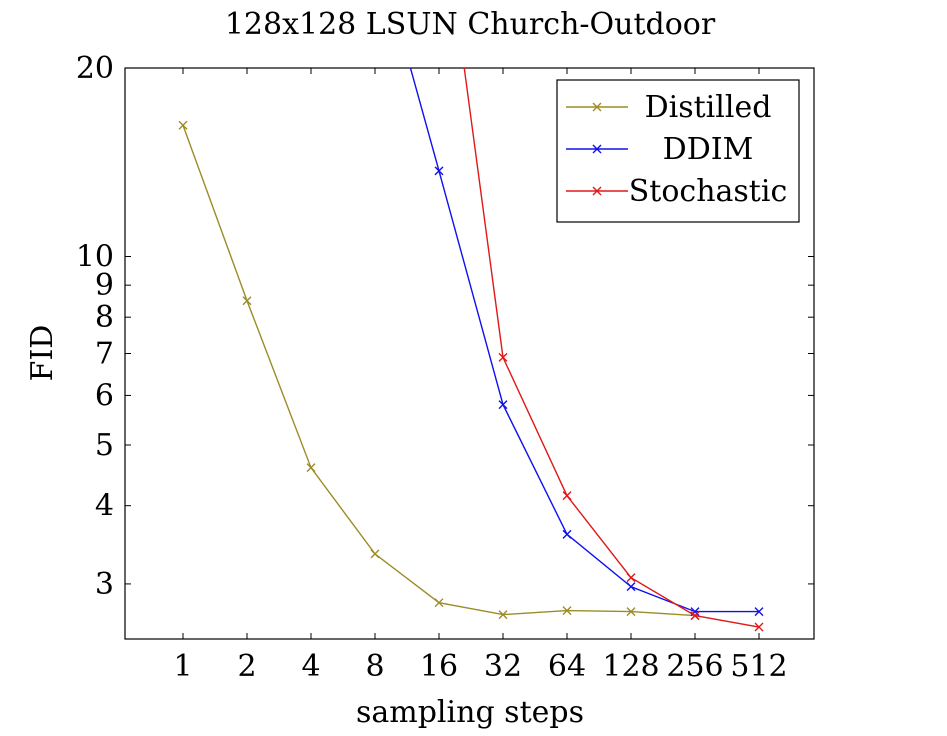  Describe the element at coordinates (104, 506) in the screenshot. I see `y-tick-label: 4` at that location.